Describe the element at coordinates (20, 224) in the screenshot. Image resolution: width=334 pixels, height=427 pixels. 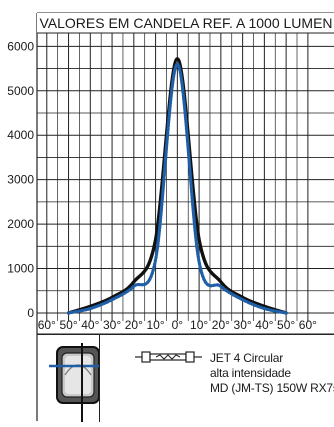
I see `y-tick-label: 2000` at that location.